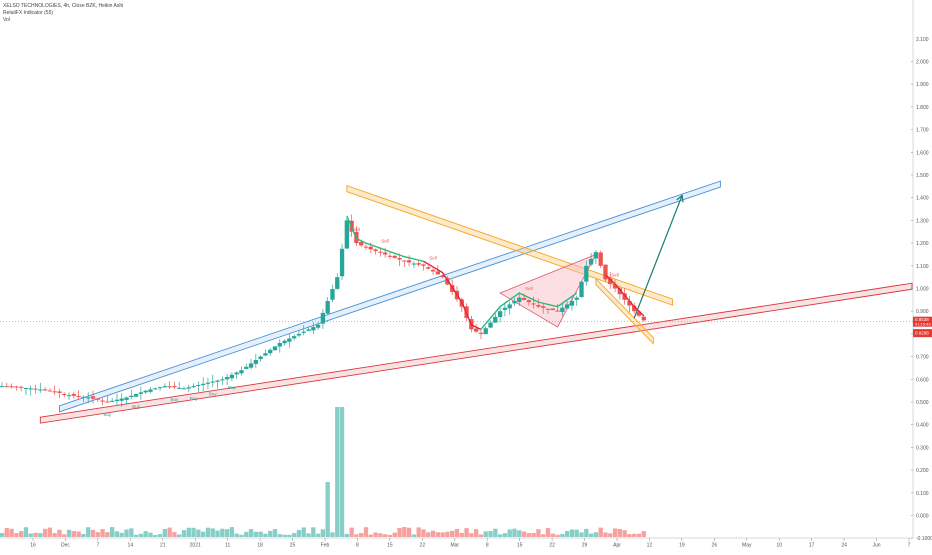 The image size is (932, 555). I want to click on x-tick-label: 8, so click(357, 546).